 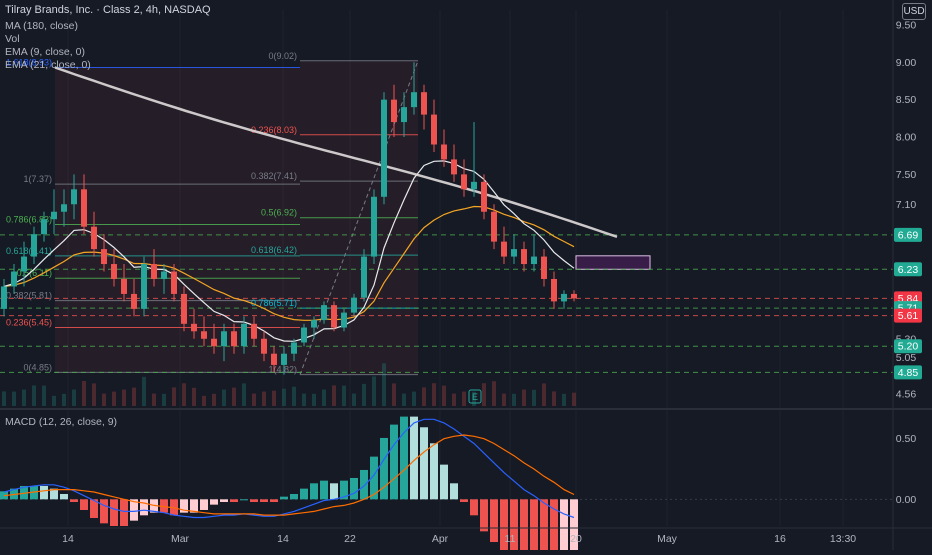 I want to click on legend-ema21: EMA (21, close, 0), so click(x=48, y=65).